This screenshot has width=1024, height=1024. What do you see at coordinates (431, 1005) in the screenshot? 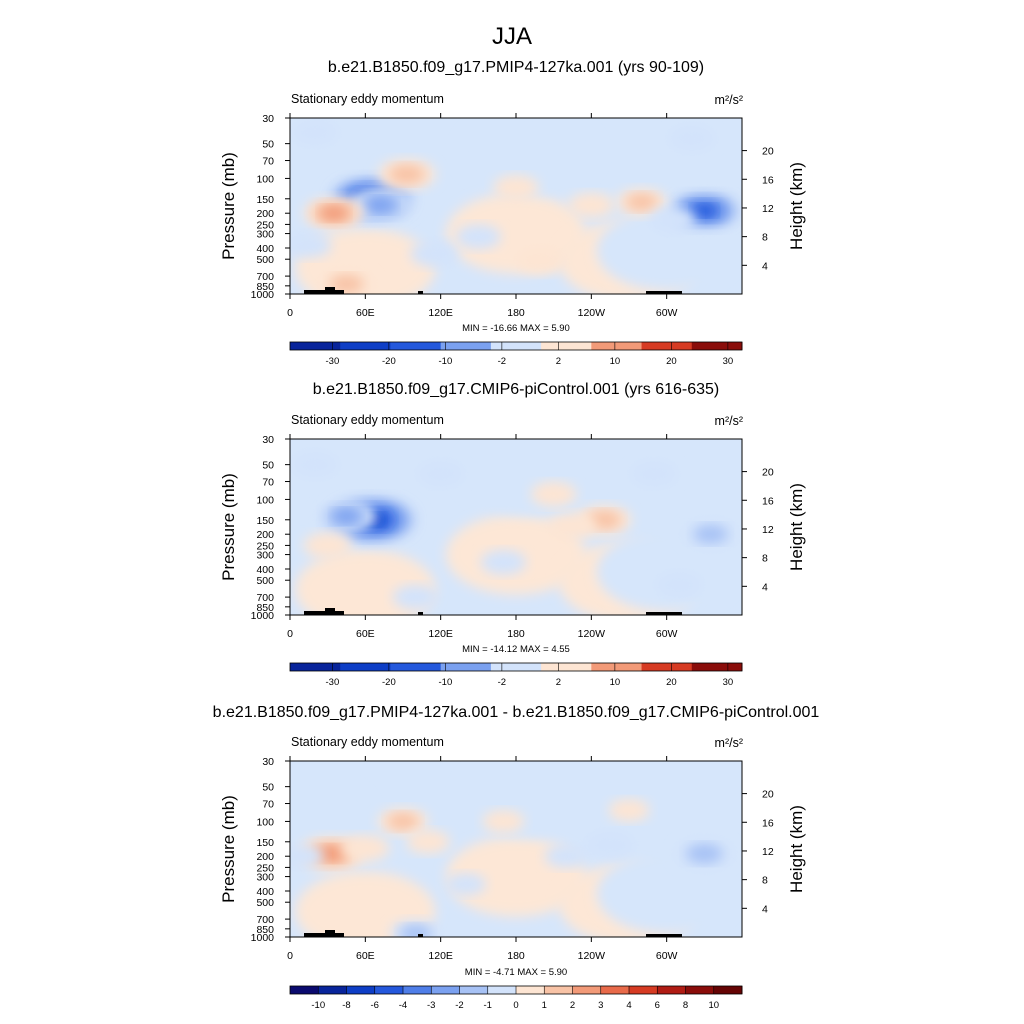
I see `colorbar-label: -3` at bounding box center [431, 1005].